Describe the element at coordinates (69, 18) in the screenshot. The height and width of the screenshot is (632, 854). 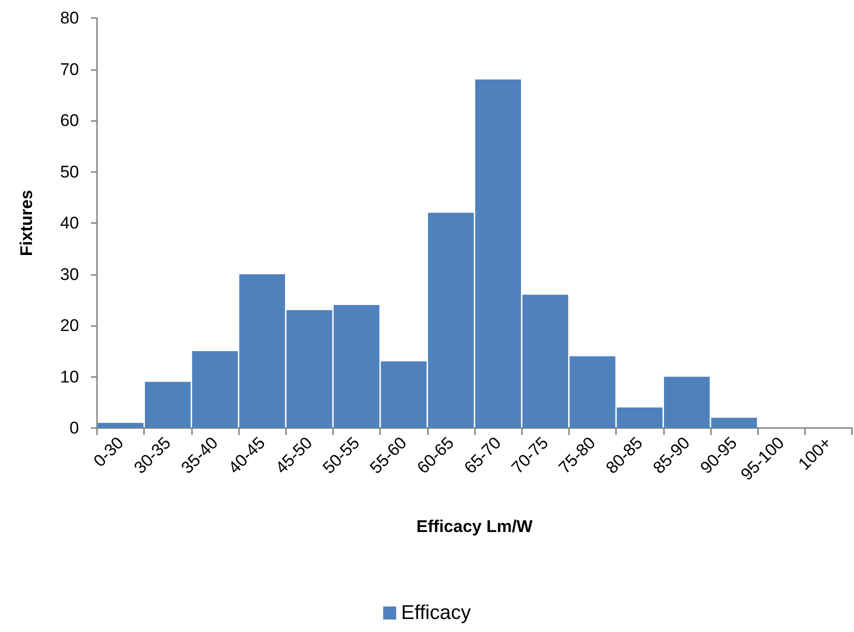
I see `y-tick-label: 80` at that location.